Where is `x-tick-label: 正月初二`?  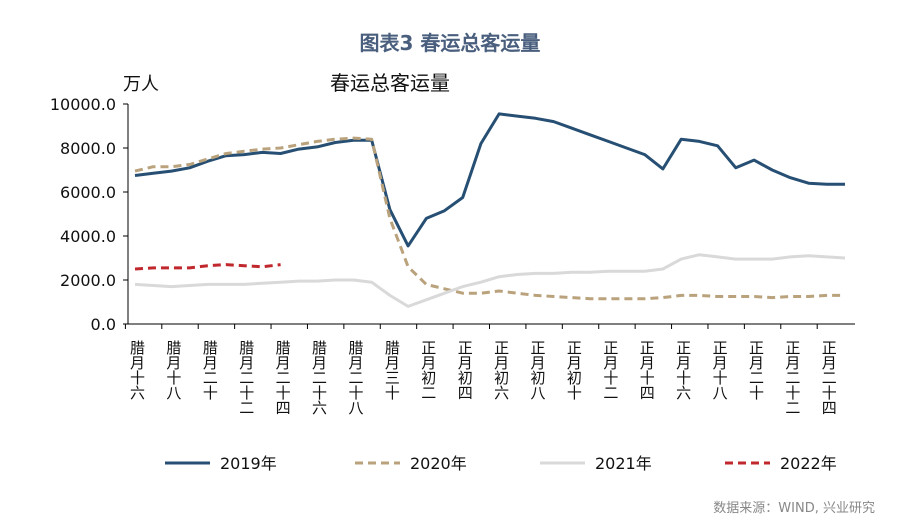
x-tick-label: 正月初二 is located at coordinates (428, 370).